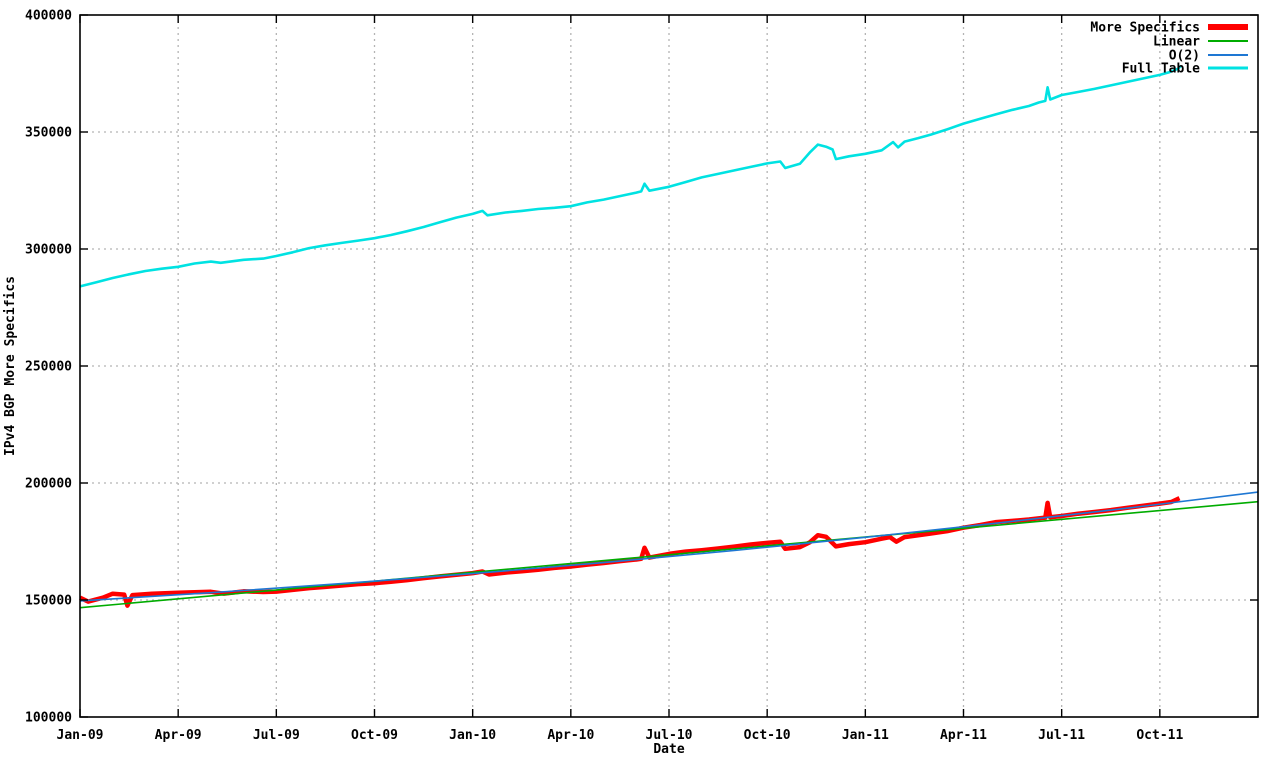 This screenshot has height=760, width=1280. Describe the element at coordinates (1161, 69) in the screenshot. I see `legend-label: Full Table` at that location.